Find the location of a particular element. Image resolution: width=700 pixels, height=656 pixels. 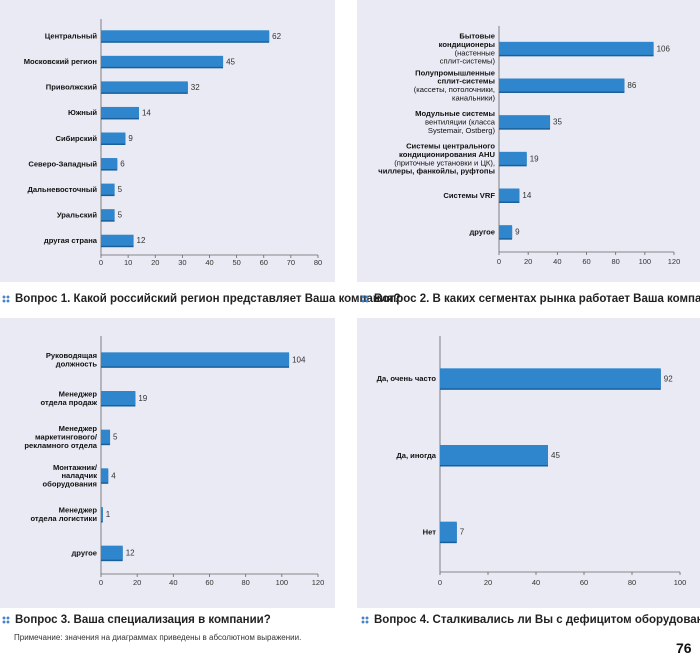

category-label: Бытовые is located at coordinates (477, 36).